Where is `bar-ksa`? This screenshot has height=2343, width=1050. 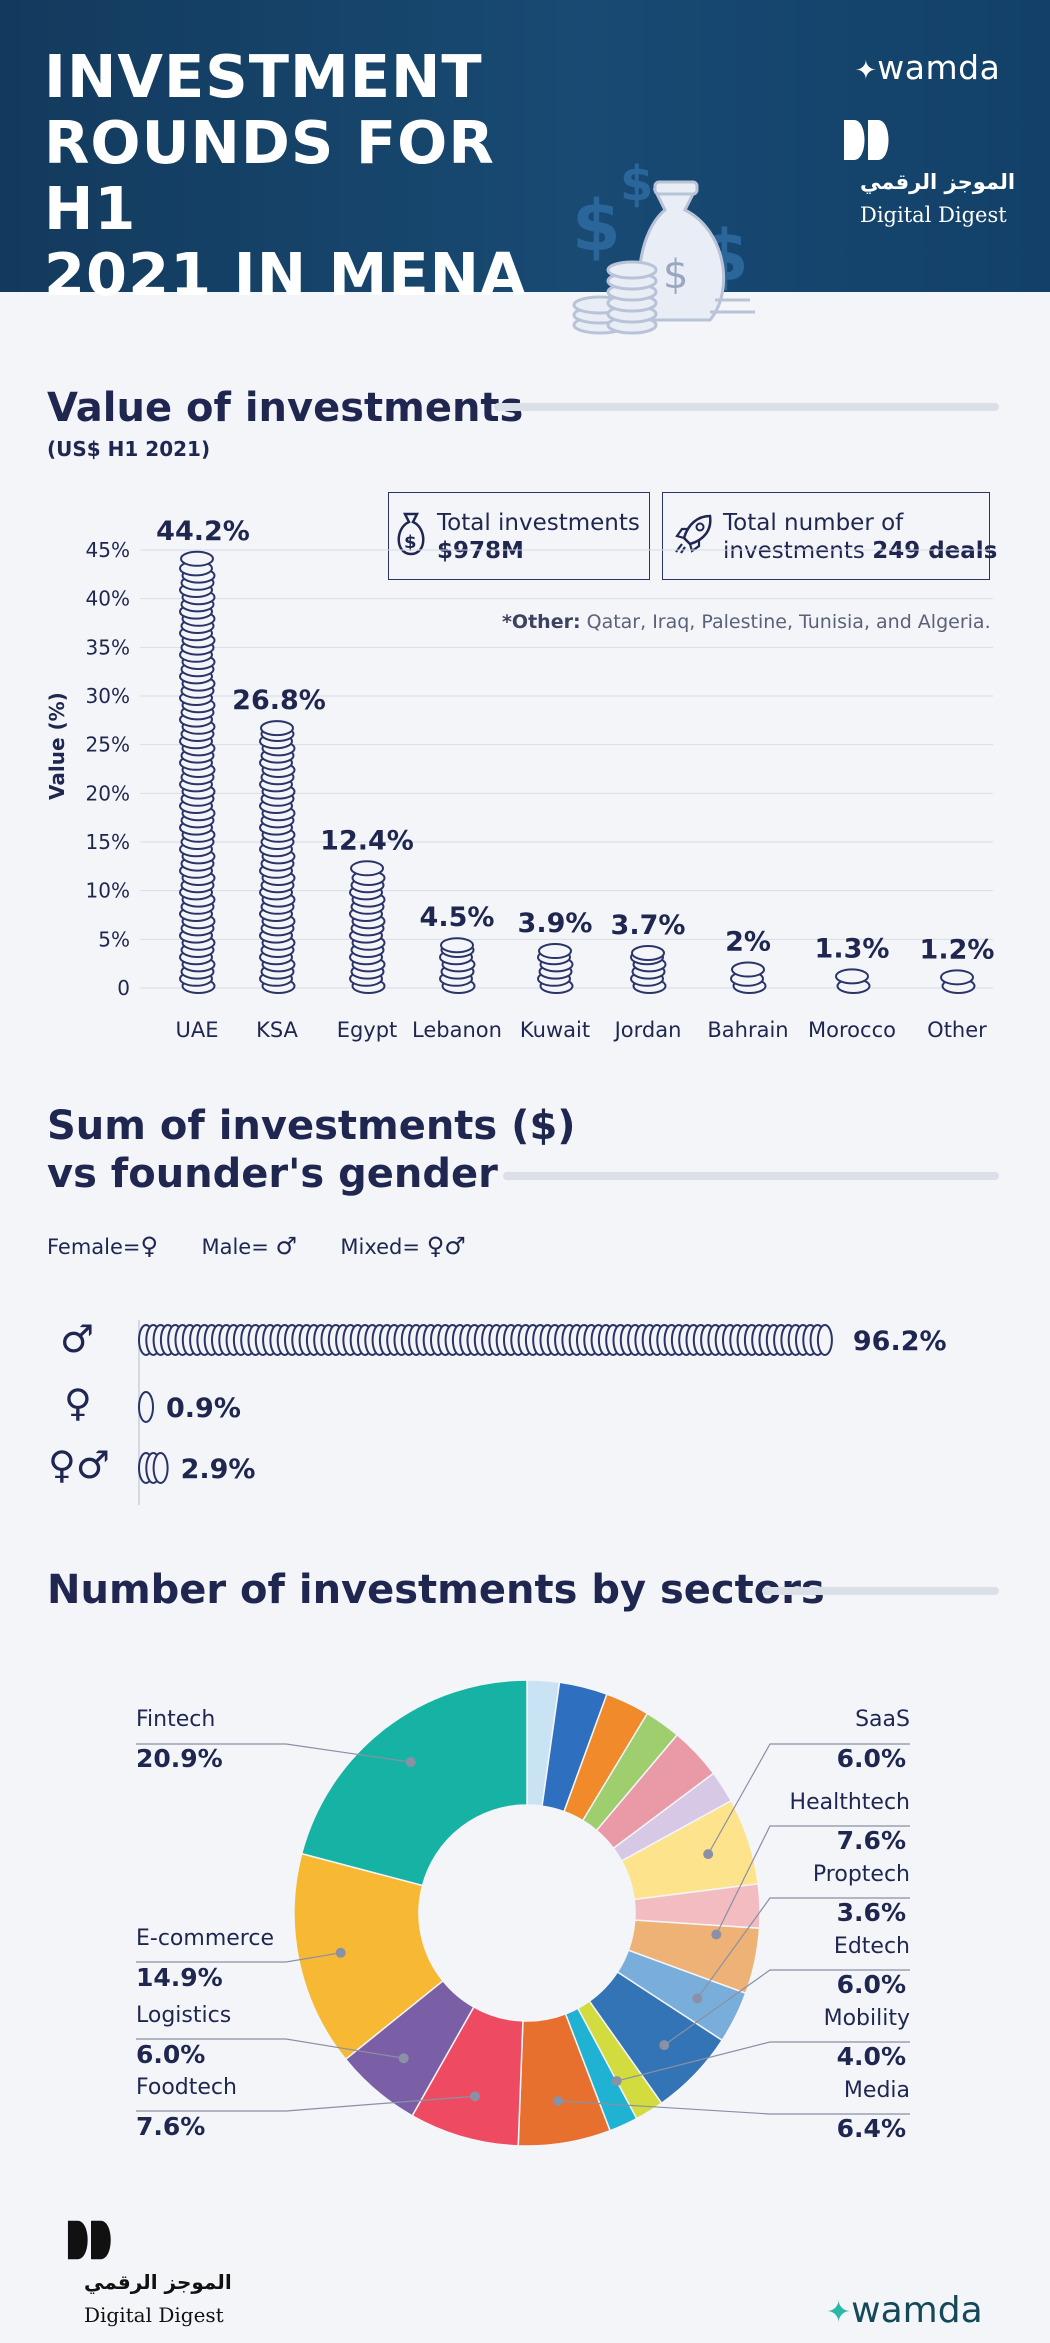 bar-ksa is located at coordinates (277, 857).